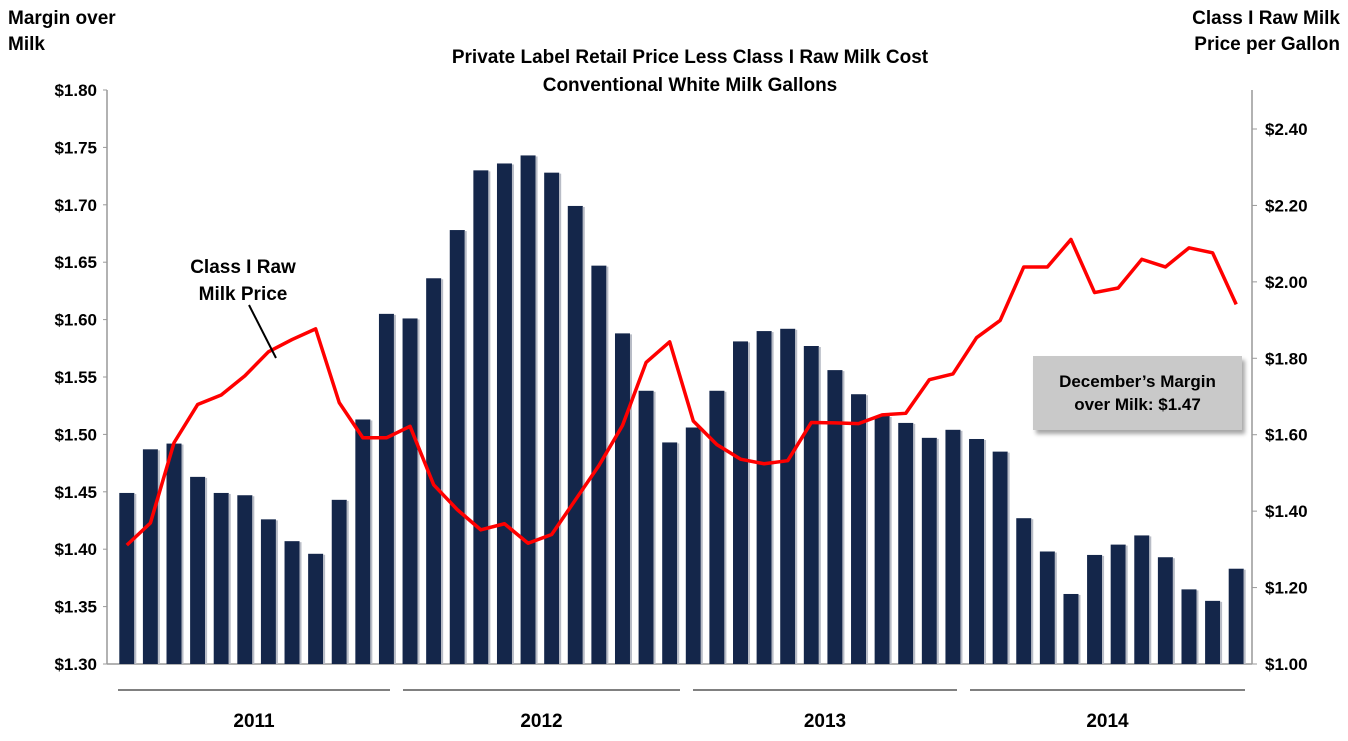 Image resolution: width=1348 pixels, height=741 pixels. Describe the element at coordinates (825, 721) in the screenshot. I see `year-label: 2013` at that location.